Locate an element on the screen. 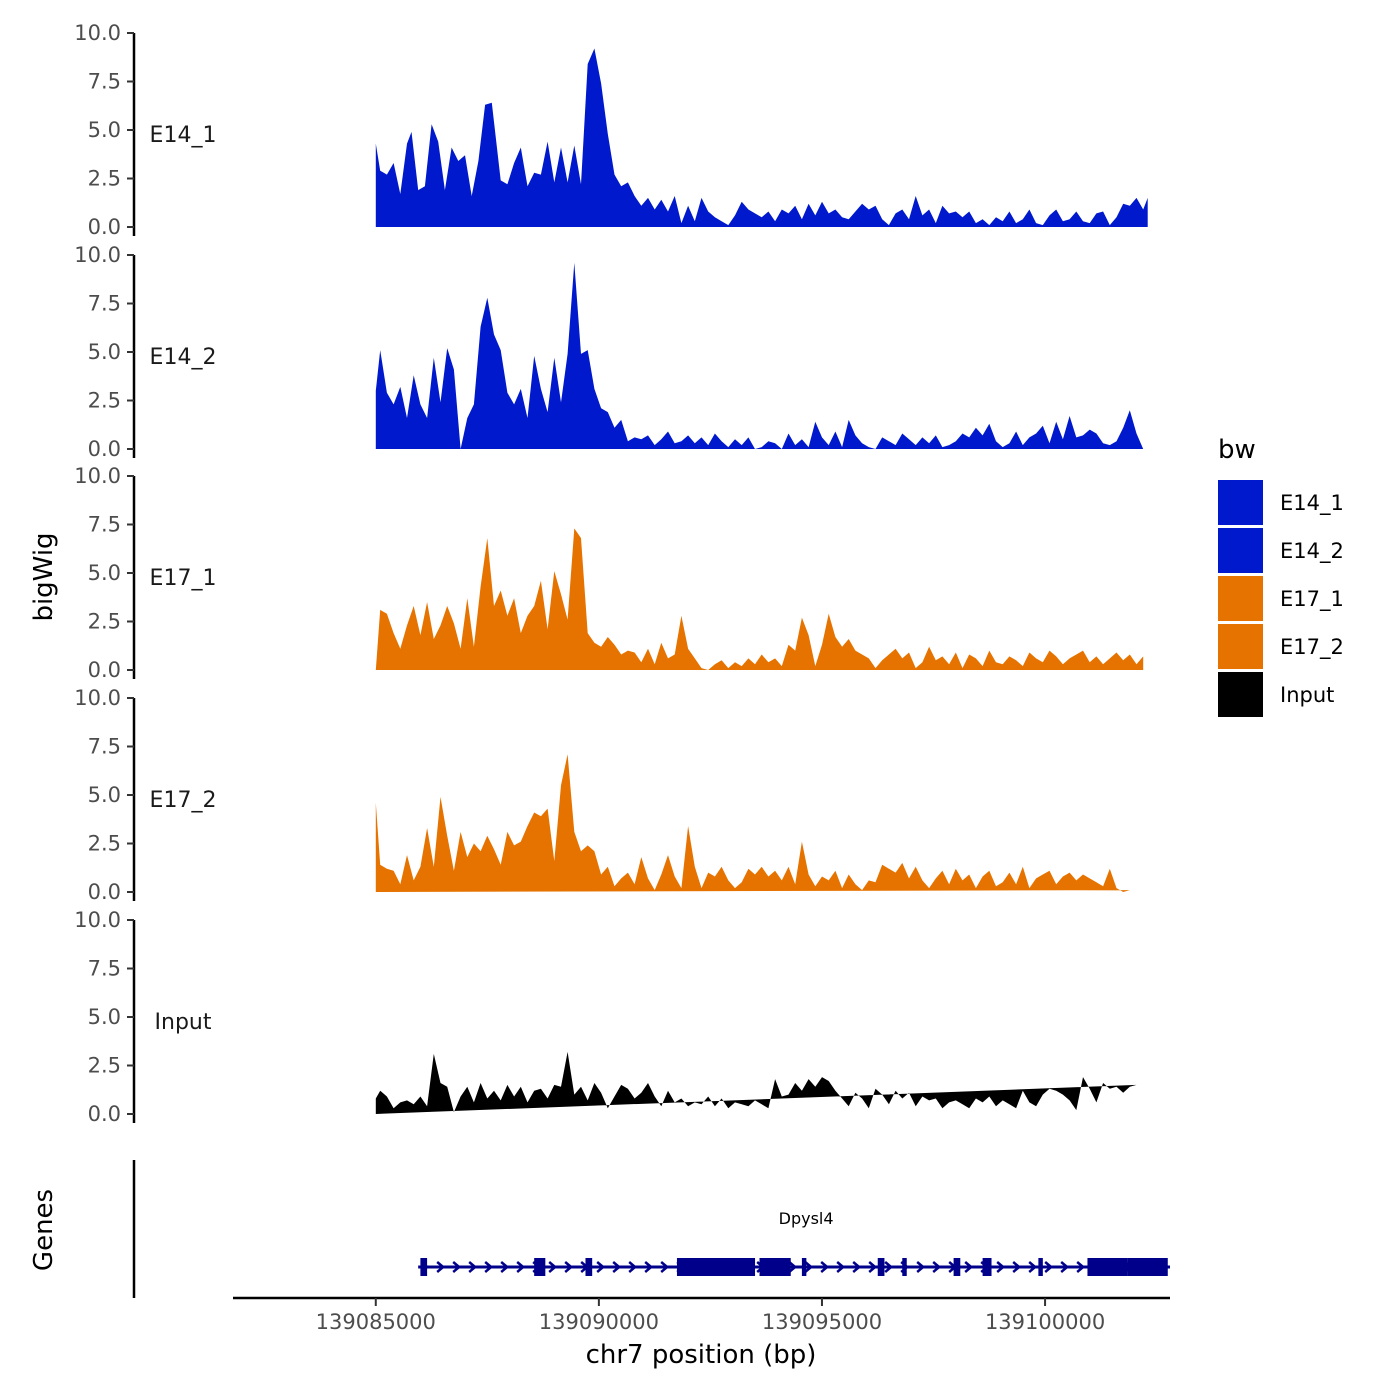  legend-items: E14_1 E14_2 E17_1 E17_2 Input is located at coordinates (1281, 598).